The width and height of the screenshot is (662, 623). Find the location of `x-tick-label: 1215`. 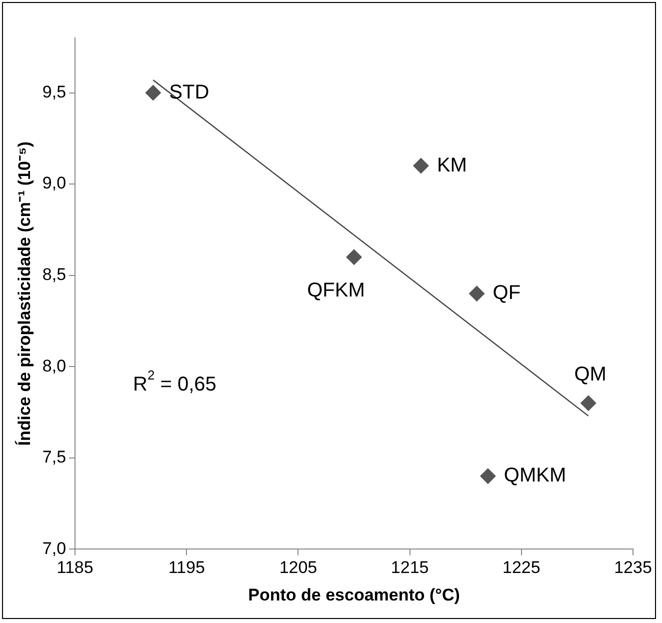

x-tick-label: 1215 is located at coordinates (409, 568).